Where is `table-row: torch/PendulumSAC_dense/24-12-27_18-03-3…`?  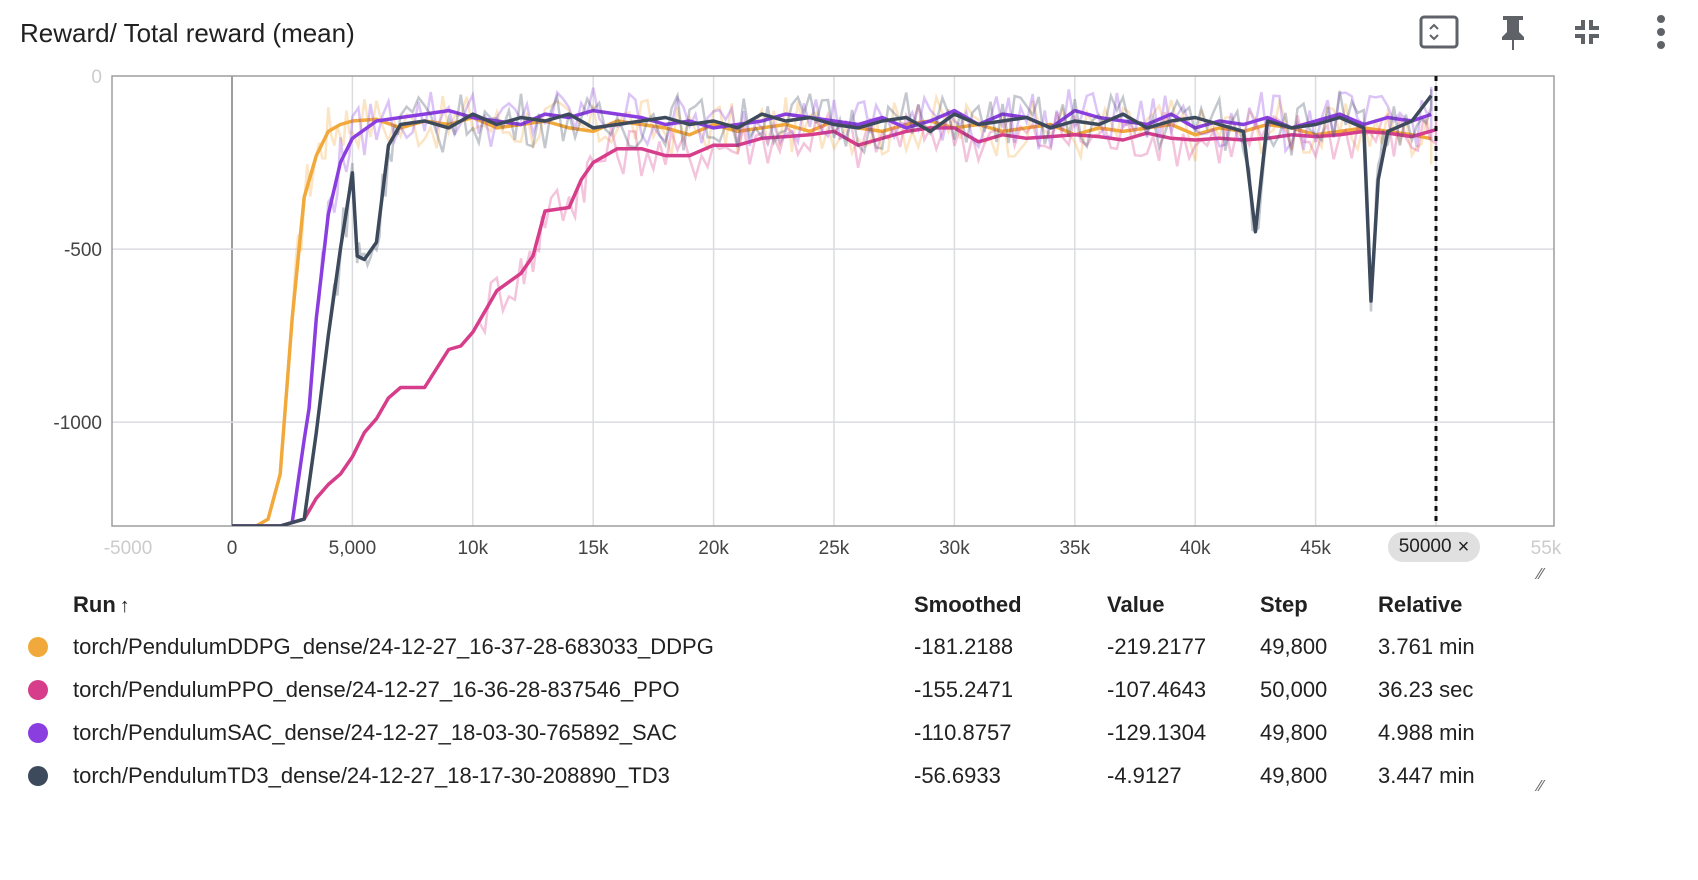
table-row: torch/PendulumSAC_dense/24-12-27_18-03-3… is located at coordinates (774, 732).